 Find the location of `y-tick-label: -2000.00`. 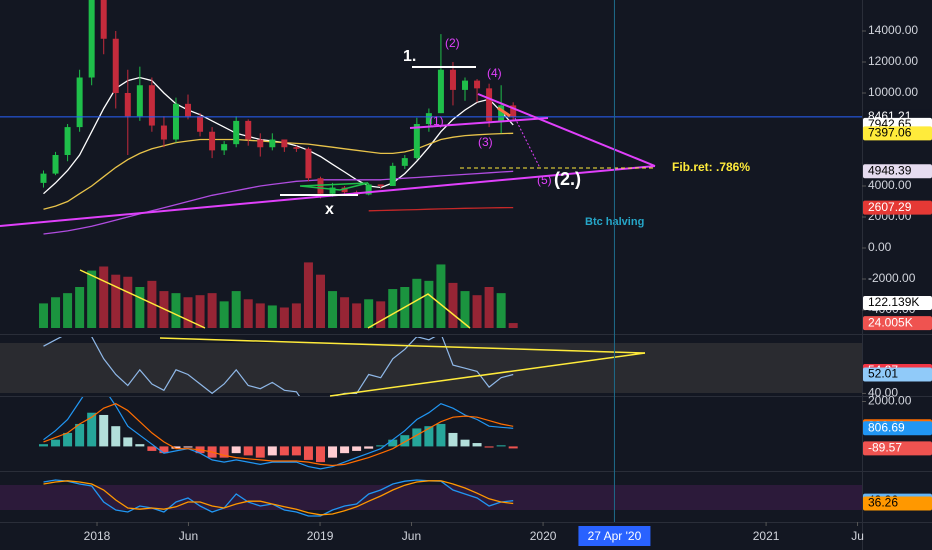

y-tick-label: -2000.00 is located at coordinates (892, 278).